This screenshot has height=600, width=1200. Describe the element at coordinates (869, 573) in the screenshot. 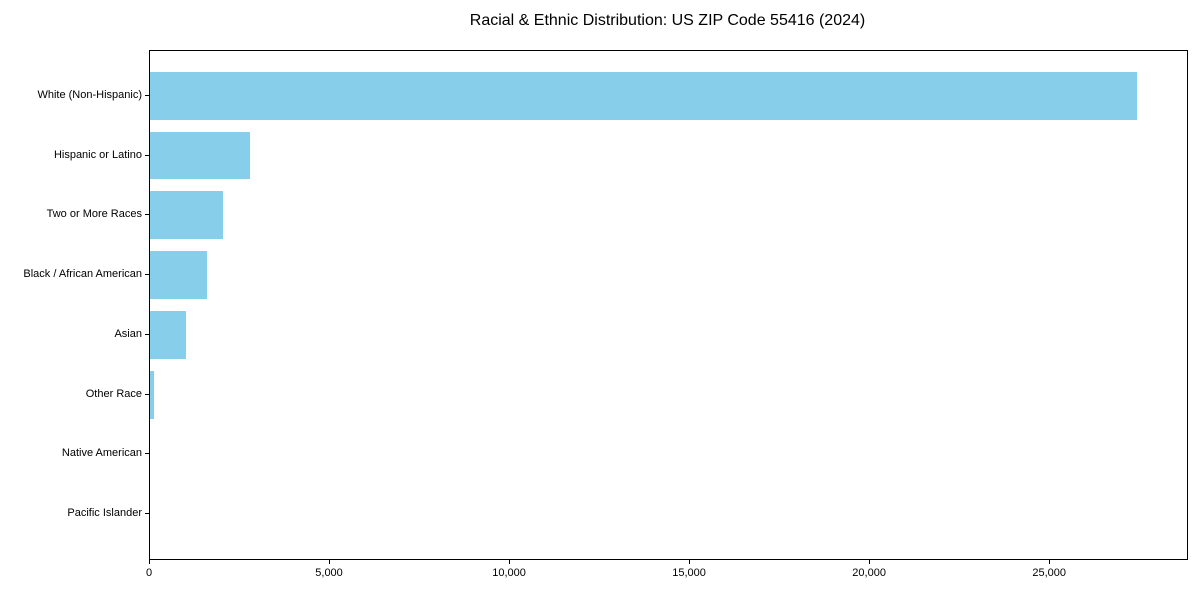

I see `x-tick-label-20,000: 20,000` at that location.